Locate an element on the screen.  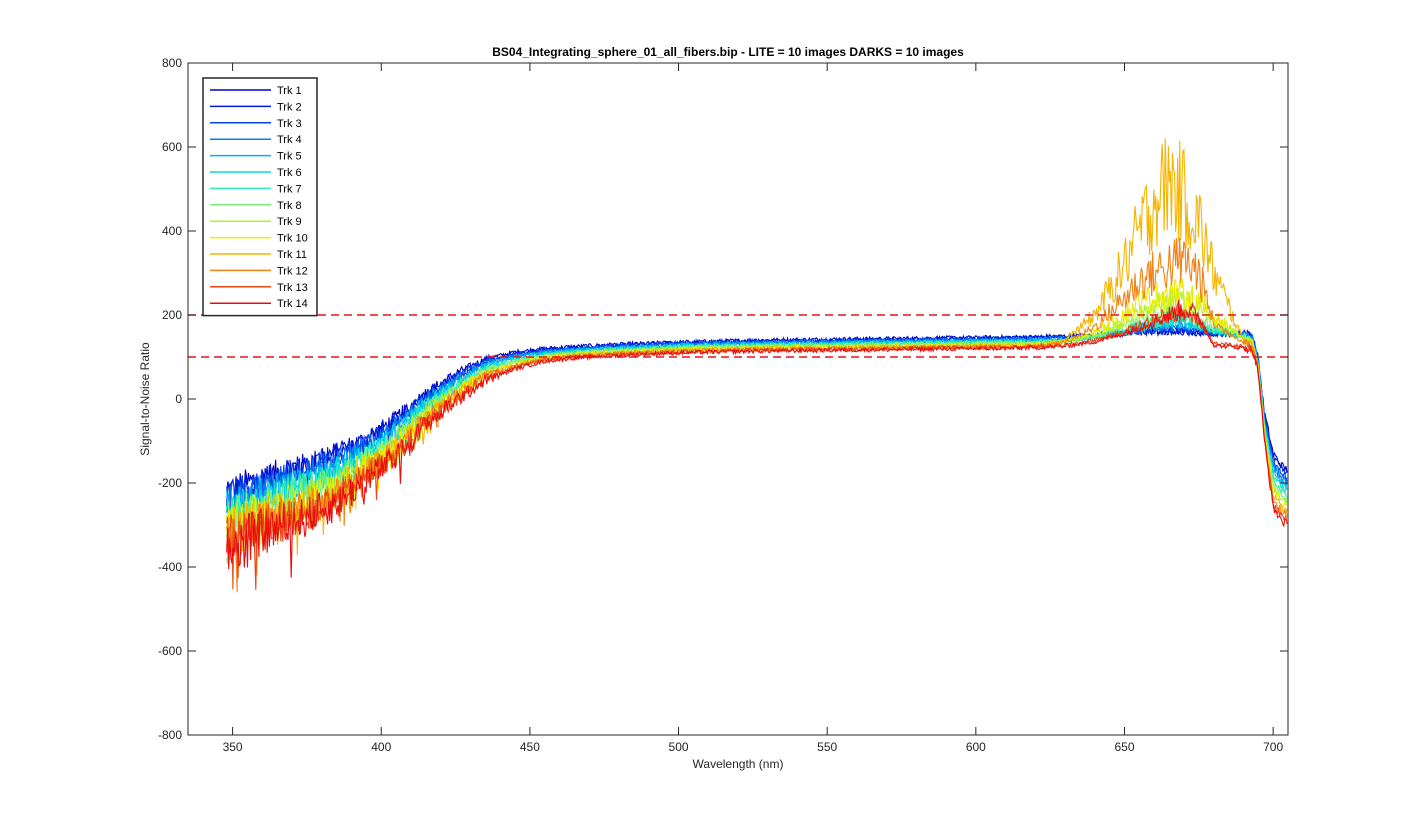
legend-entry-label: Trk 5 is located at coordinates (289, 157).